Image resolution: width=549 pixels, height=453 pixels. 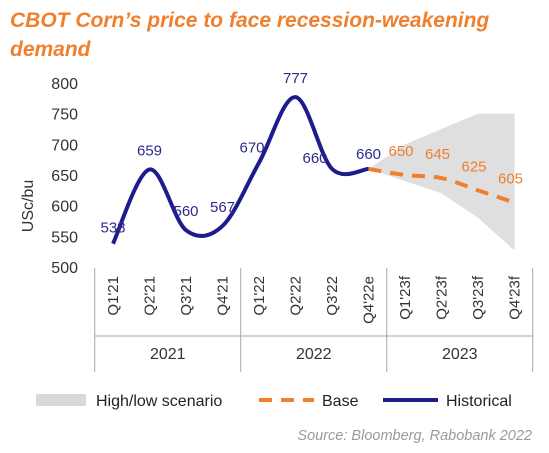 What do you see at coordinates (222, 207) in the screenshot?
I see `data-label: 567` at bounding box center [222, 207].